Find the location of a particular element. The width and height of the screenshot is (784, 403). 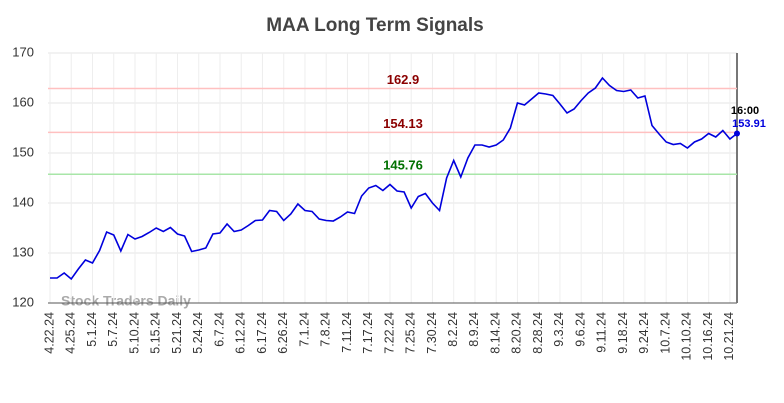

x-tick-label: 10.10.24 is located at coordinates (687, 336).